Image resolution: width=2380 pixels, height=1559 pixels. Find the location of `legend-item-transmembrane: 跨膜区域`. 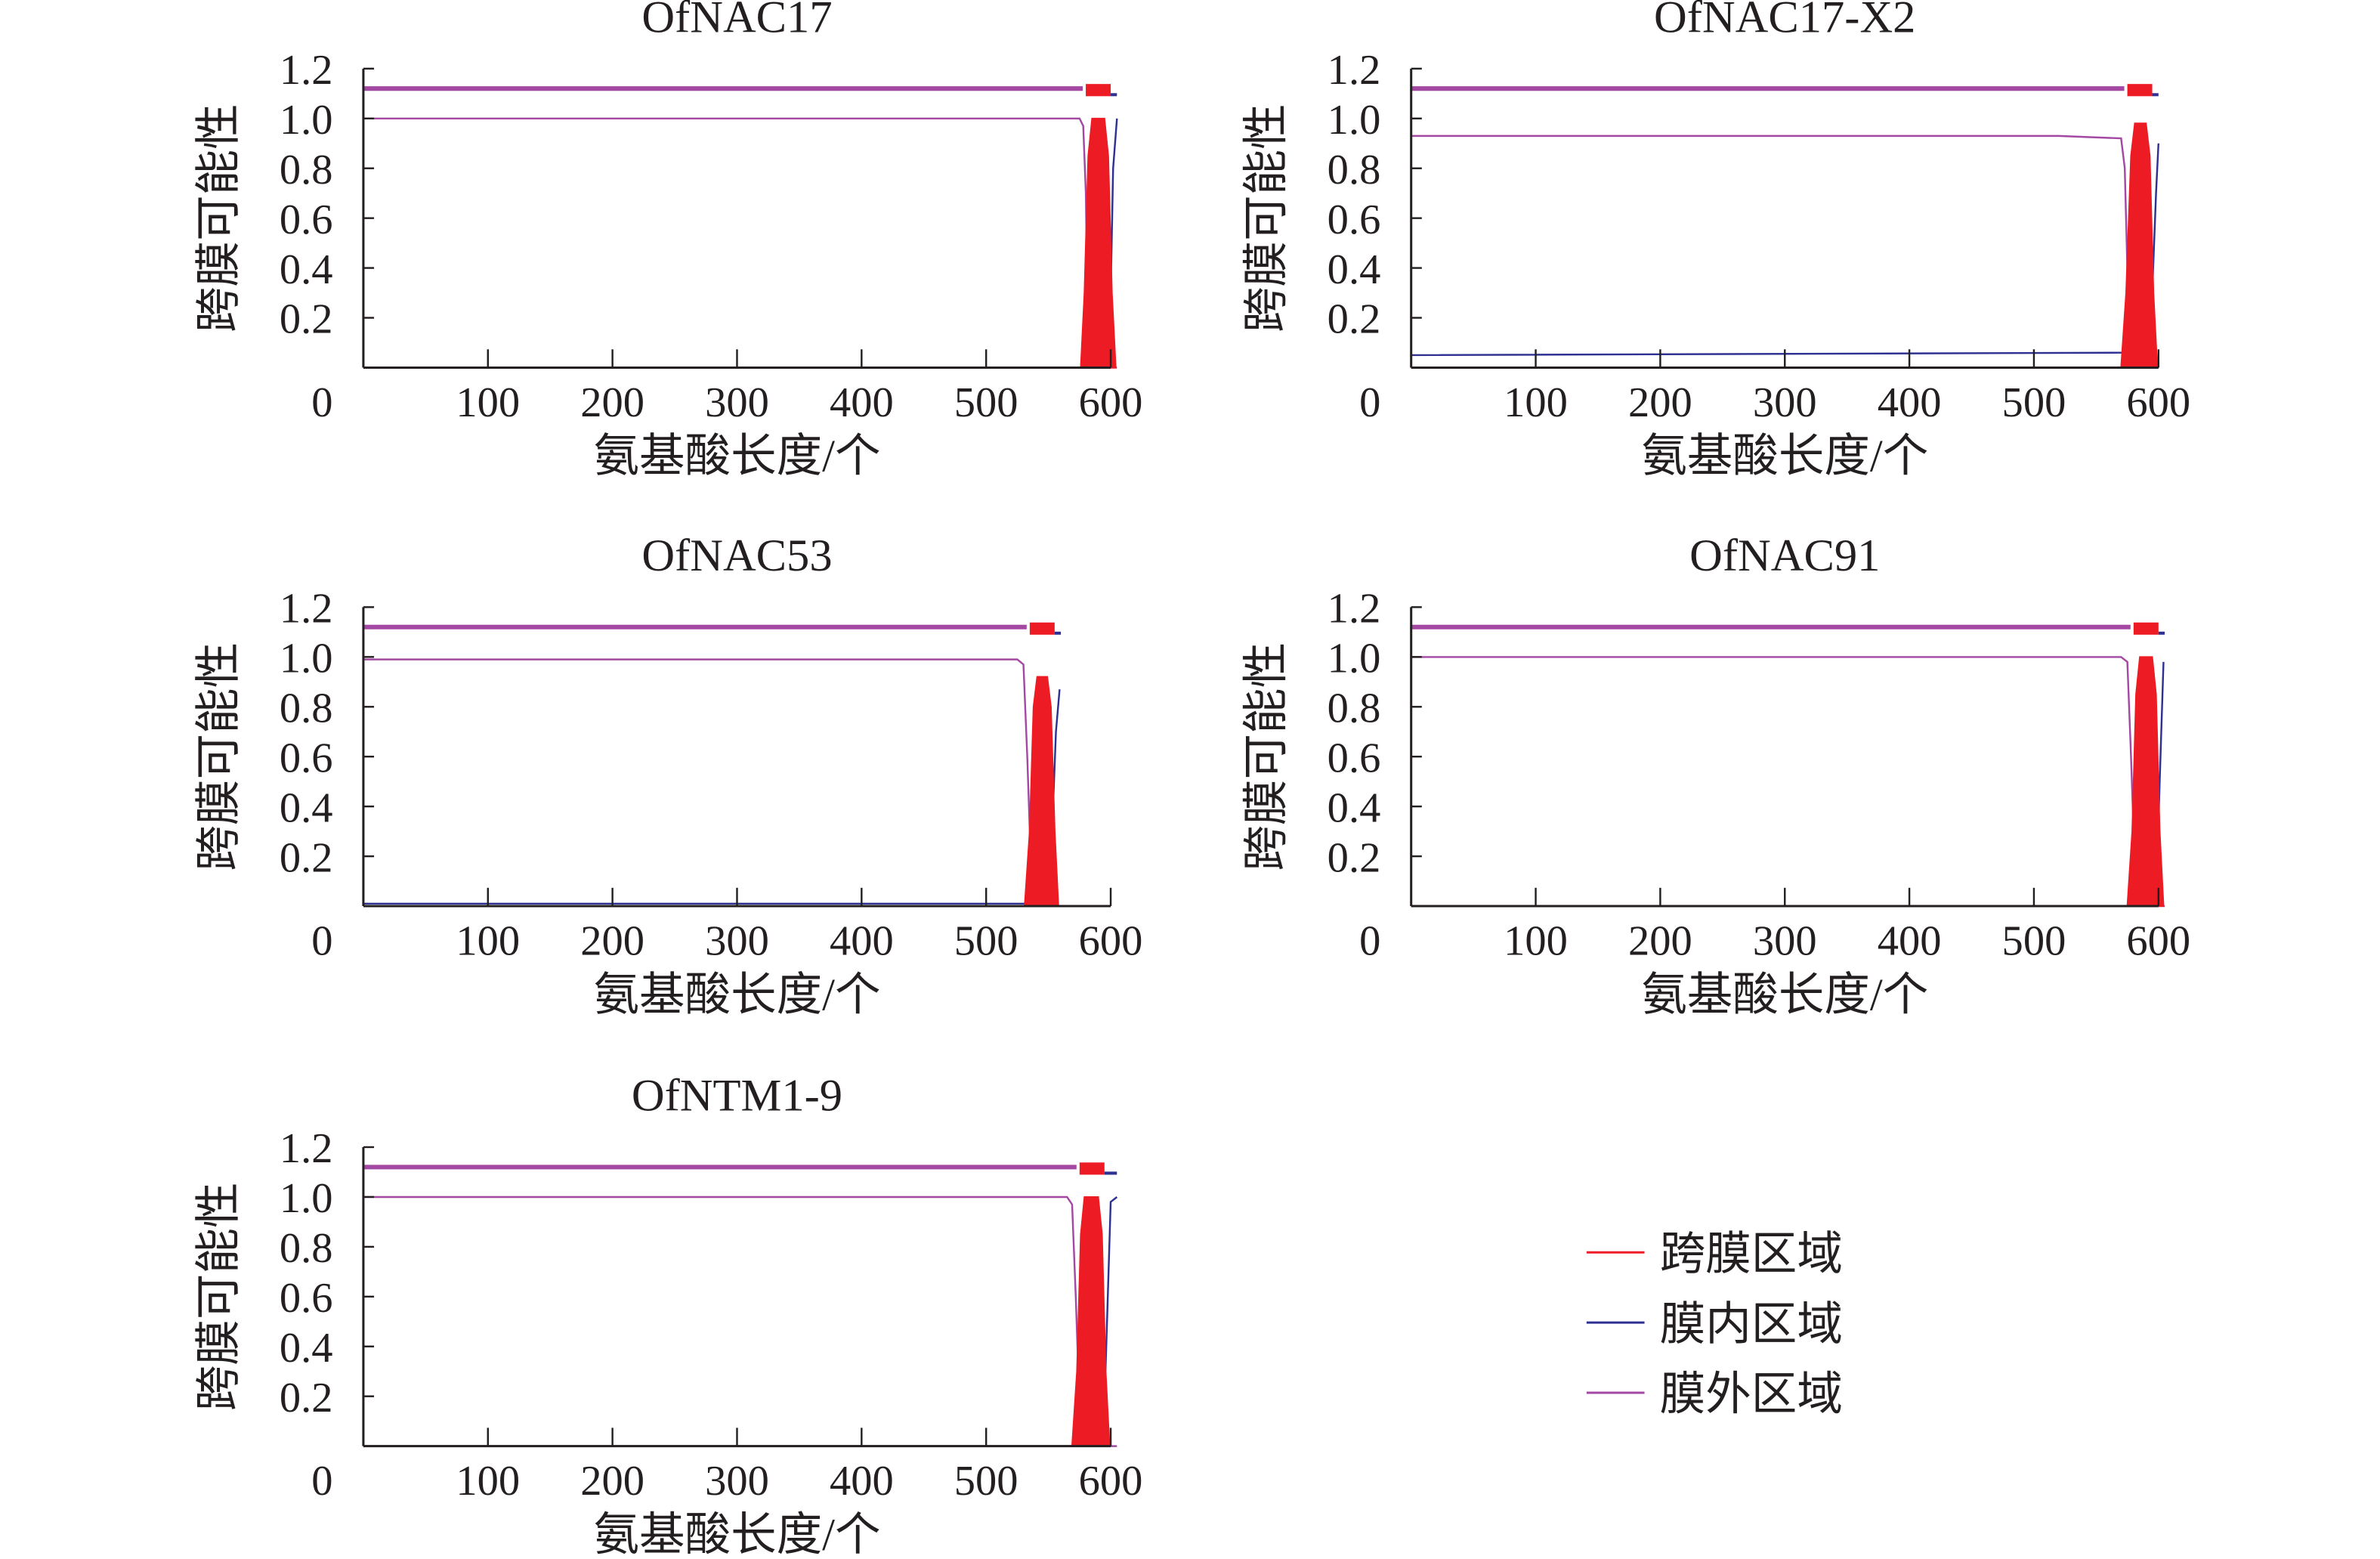

legend-item-transmembrane: 跨膜区域 is located at coordinates (1714, 1254).